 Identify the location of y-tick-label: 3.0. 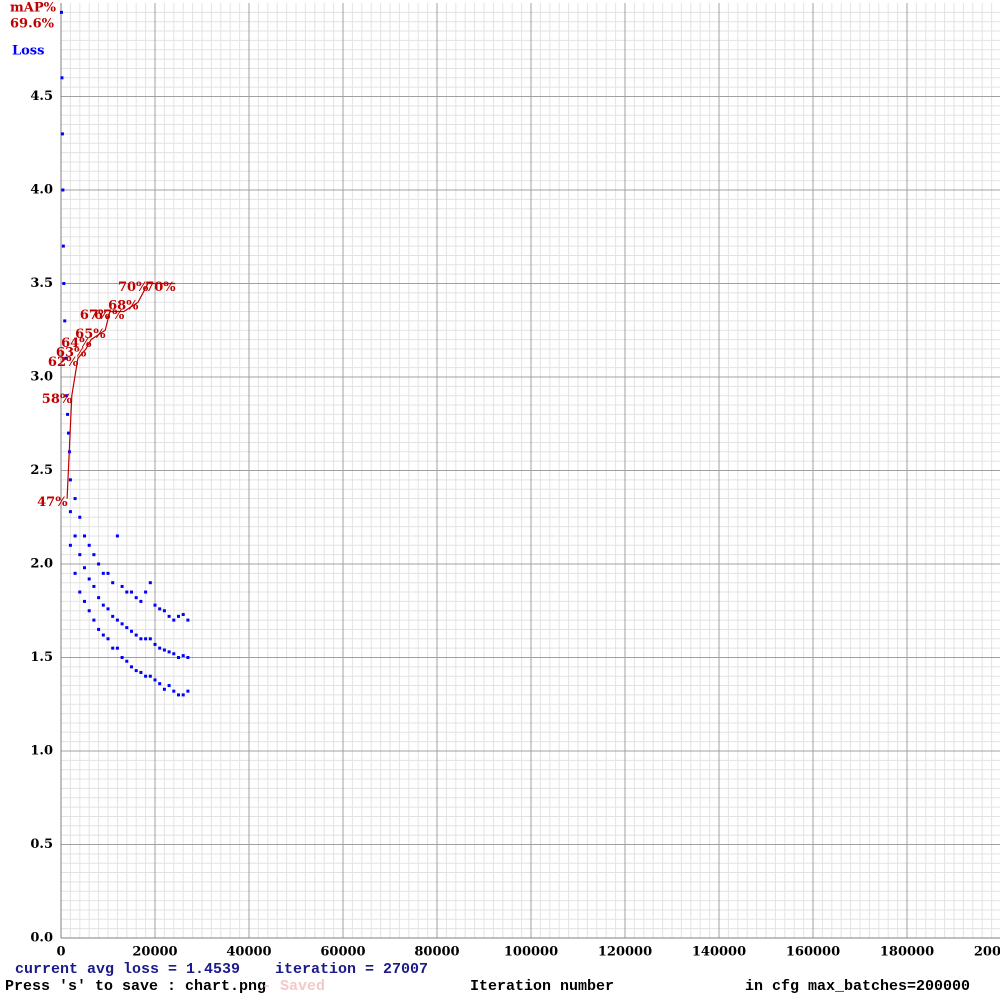
(41, 377).